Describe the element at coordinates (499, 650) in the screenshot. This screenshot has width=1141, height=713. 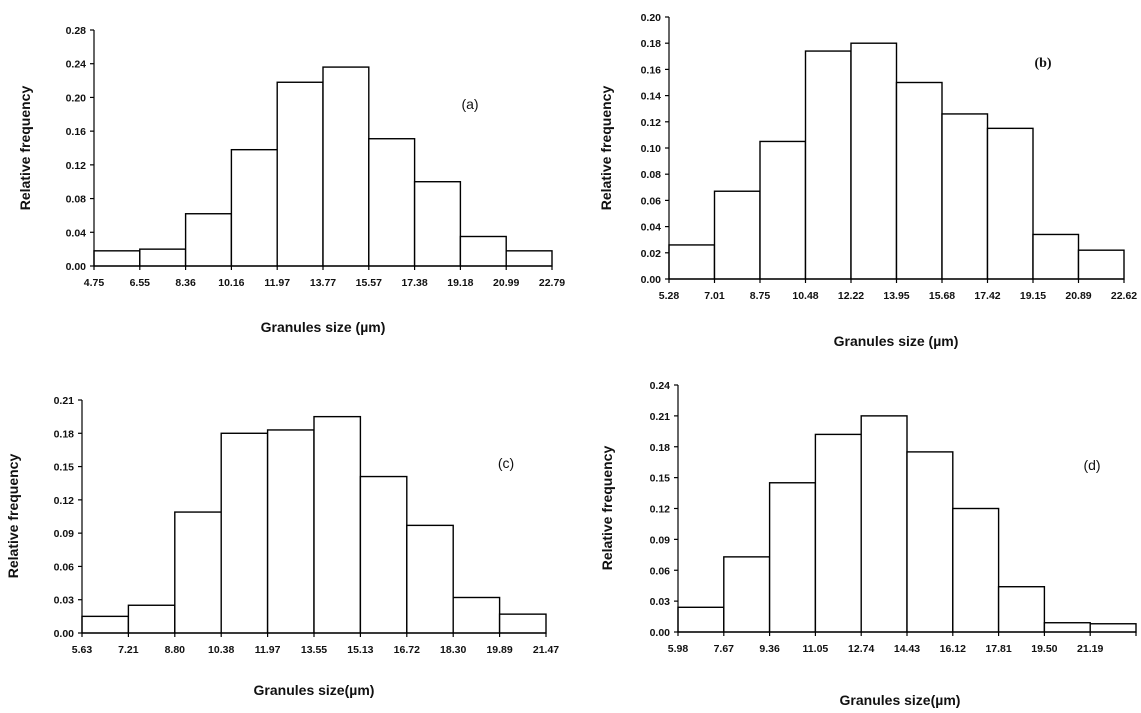
I see `x-tick-label: 19.89` at that location.